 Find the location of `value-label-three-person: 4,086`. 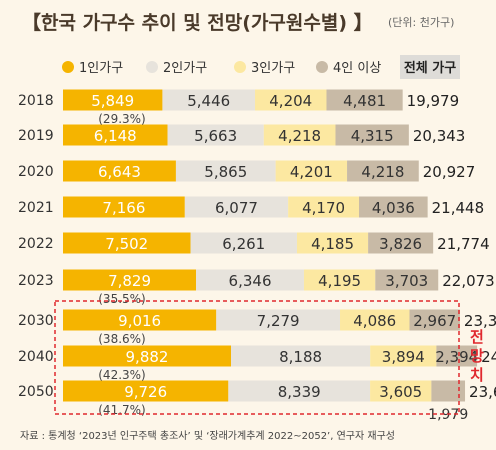

value-label-three-person: 4,086 is located at coordinates (374, 321).